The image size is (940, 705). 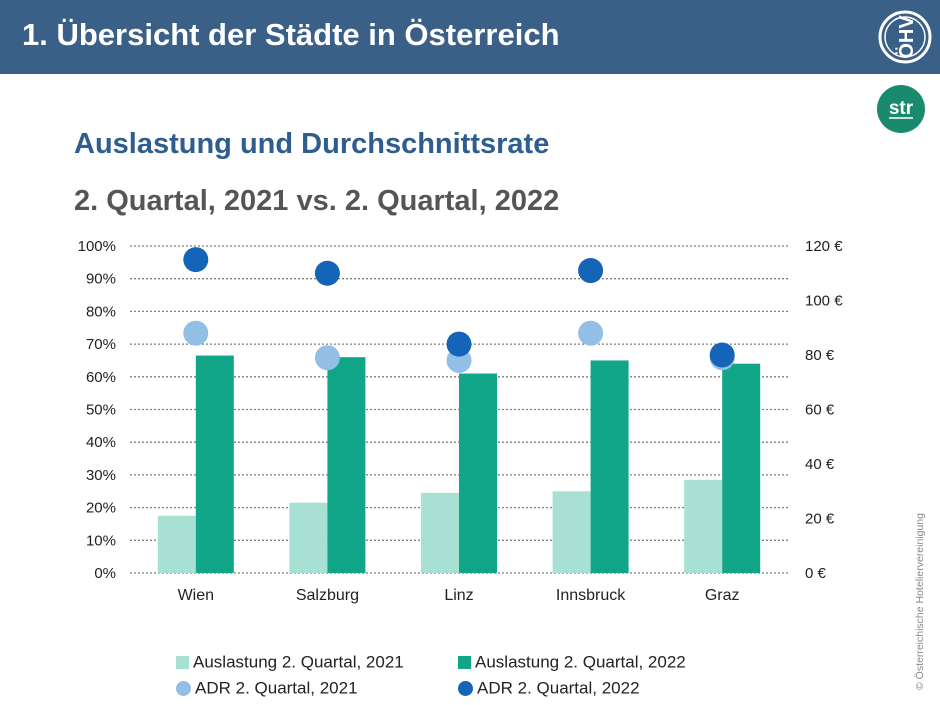 What do you see at coordinates (820, 410) in the screenshot?
I see `y-right-tick-label: 60 €` at bounding box center [820, 410].